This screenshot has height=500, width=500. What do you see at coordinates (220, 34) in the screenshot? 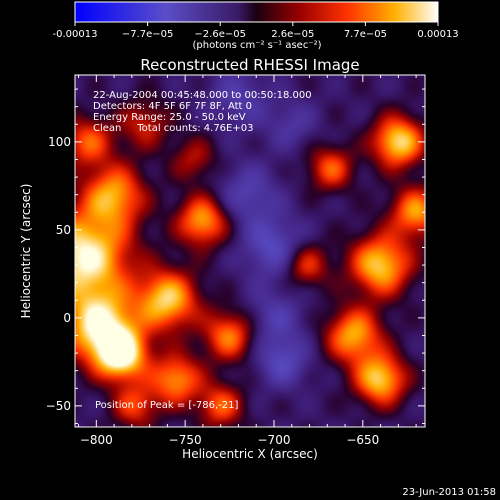
I see `colorbar-tick-label: −2.6e−05` at bounding box center [220, 34].